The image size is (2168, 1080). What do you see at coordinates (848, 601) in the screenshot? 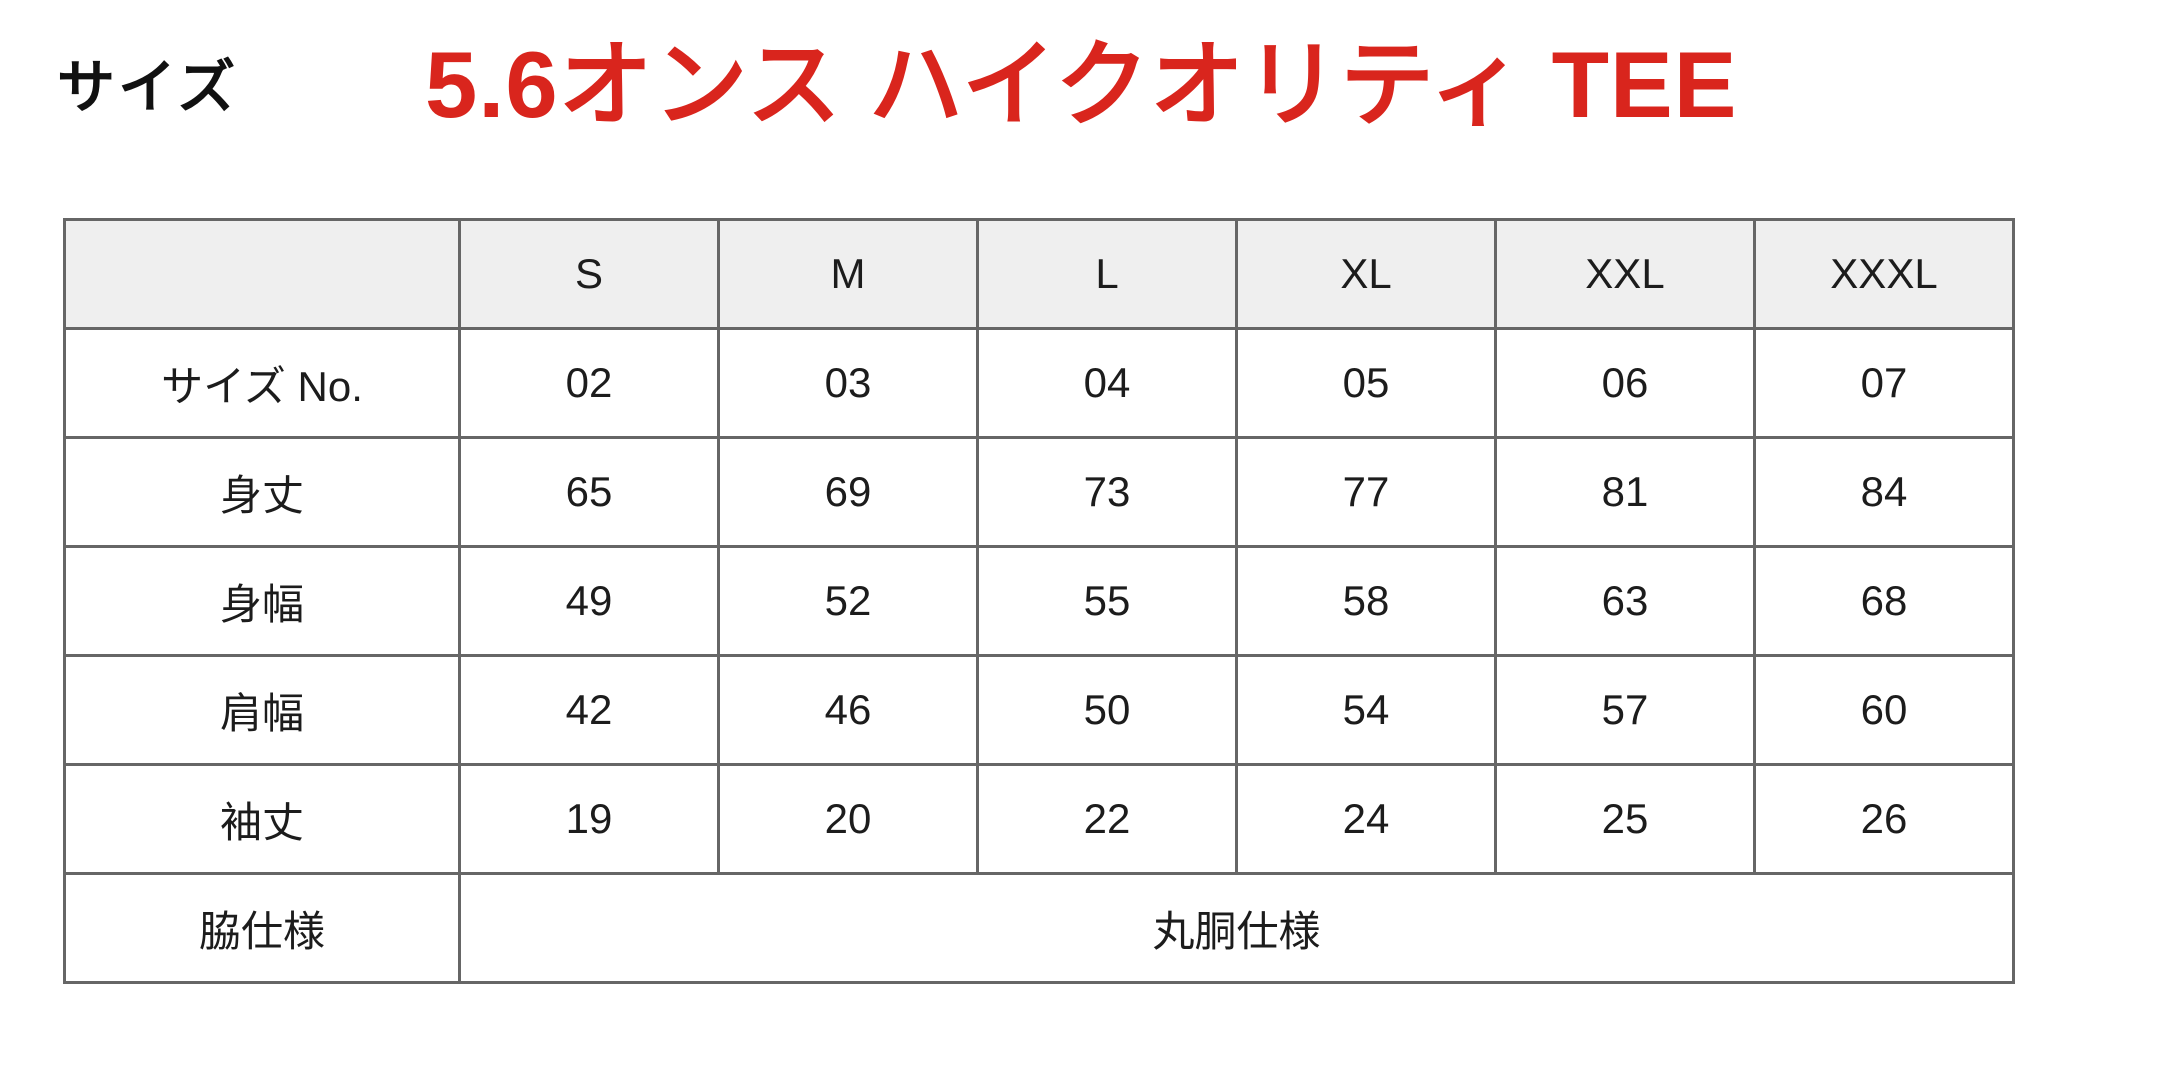
I see `size-value-cell: 52` at bounding box center [848, 601].